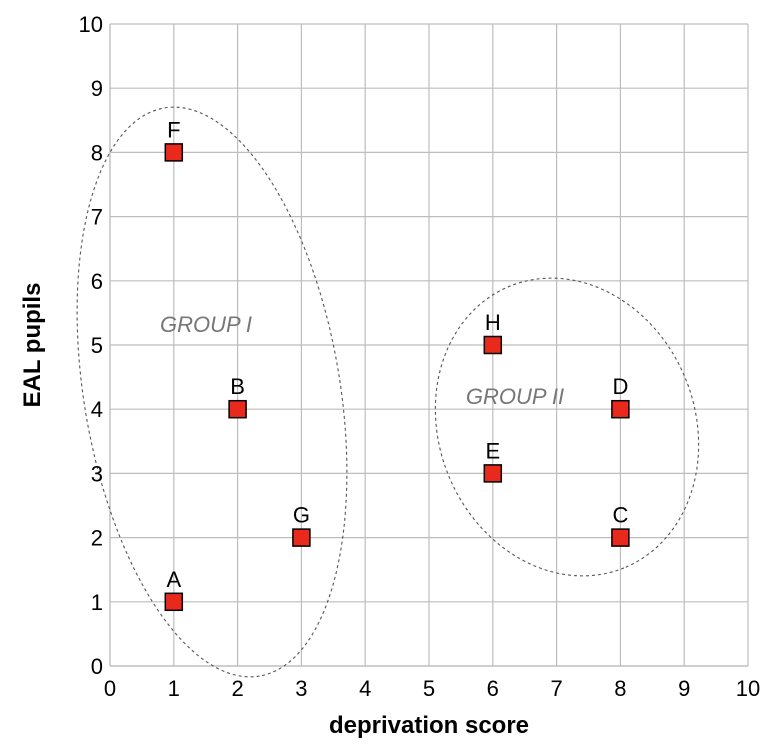 The height and width of the screenshot is (744, 768). I want to click on group-label-2: GROUP II, so click(515, 396).